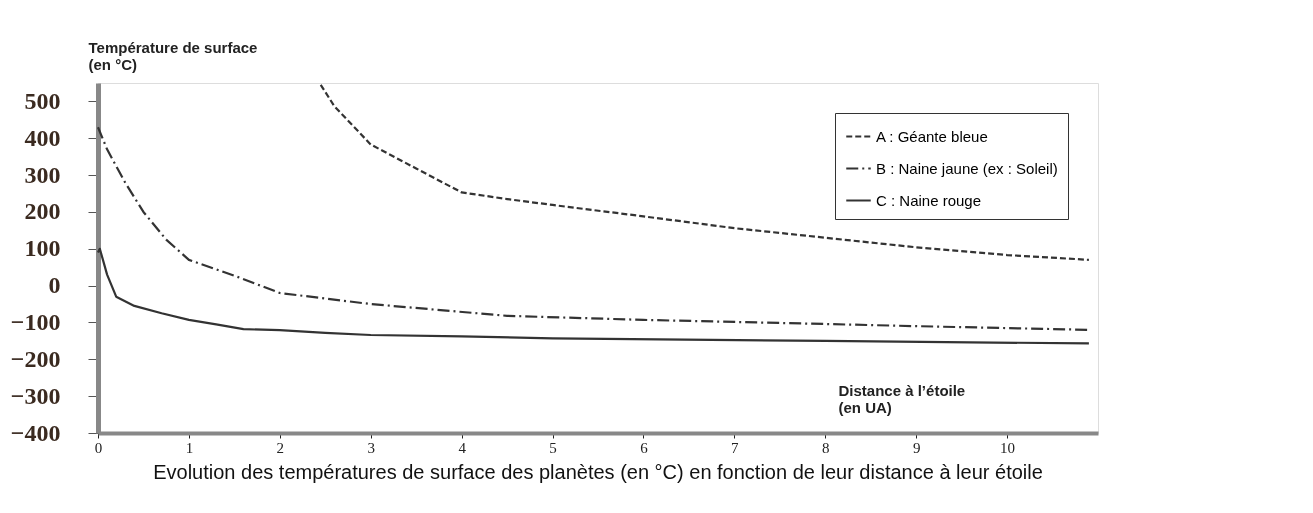  What do you see at coordinates (35, 321) in the screenshot?
I see `y-tick-label: −100` at bounding box center [35, 321].